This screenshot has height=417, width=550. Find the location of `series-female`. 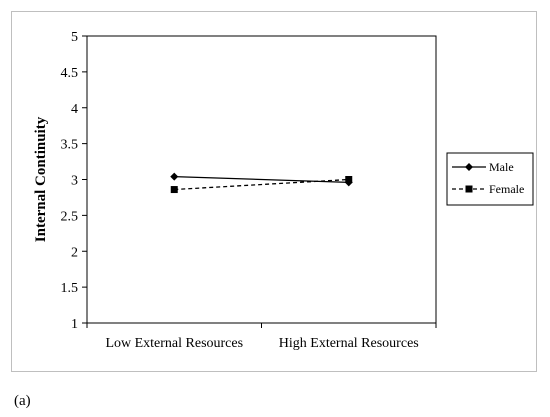

series-female is located at coordinates (261, 185).